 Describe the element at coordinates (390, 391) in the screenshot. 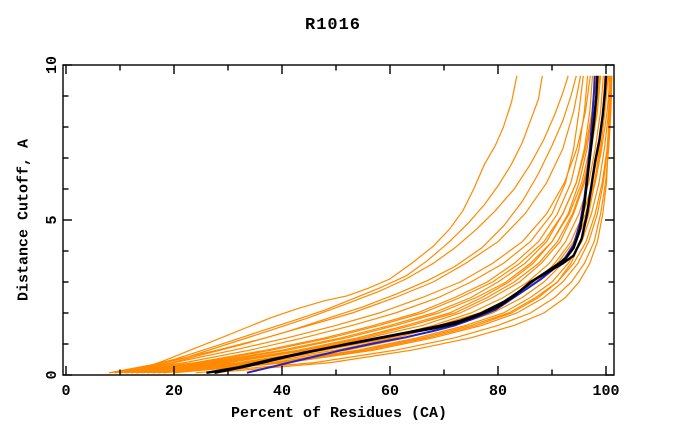

I see `x-tick-label: 60` at that location.